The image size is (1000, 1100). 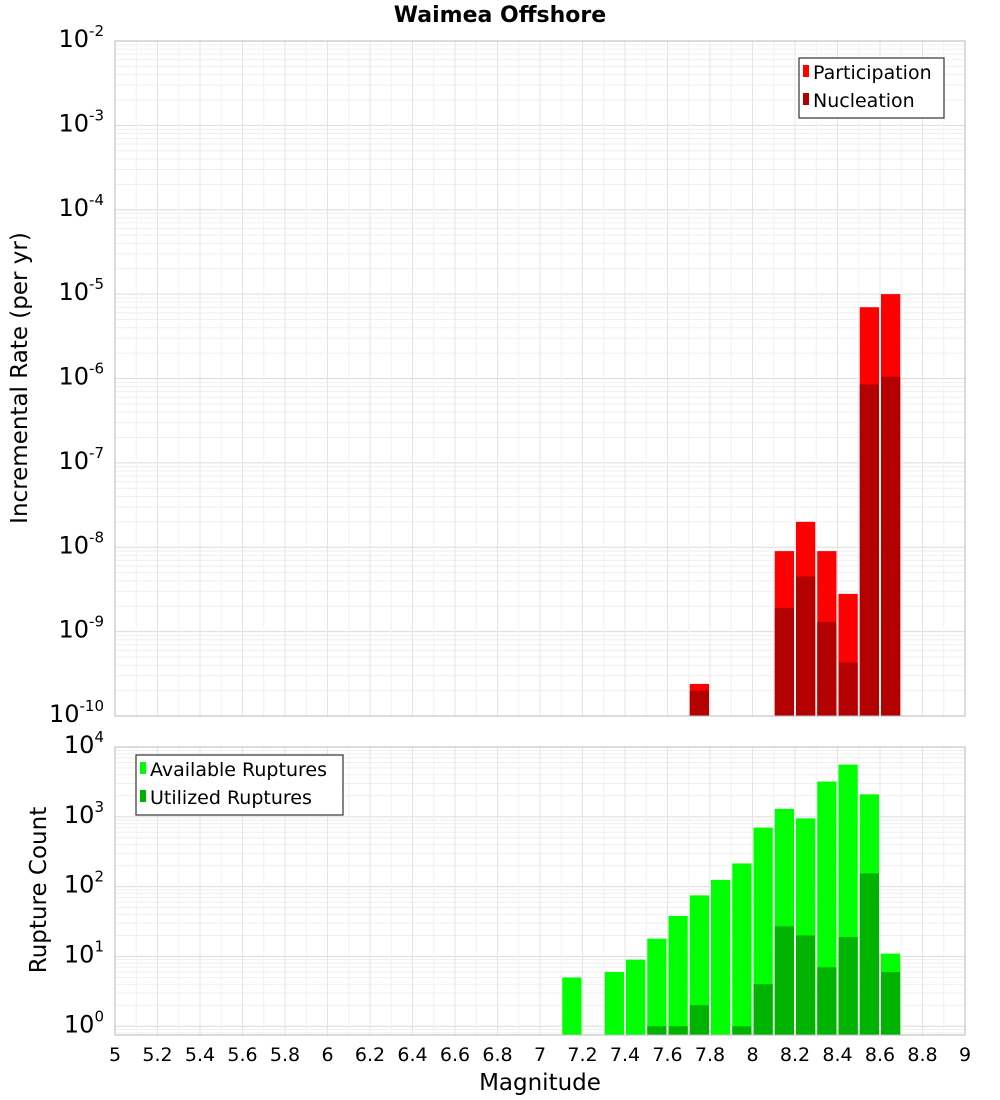 I want to click on x-tick-label: 7.6, so click(x=667, y=1055).